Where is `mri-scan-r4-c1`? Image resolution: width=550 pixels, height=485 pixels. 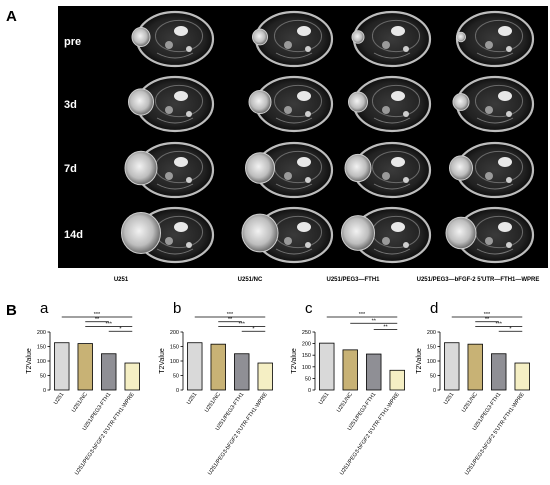
mri-scan-r4-c1 is located at coordinates (168, 235).